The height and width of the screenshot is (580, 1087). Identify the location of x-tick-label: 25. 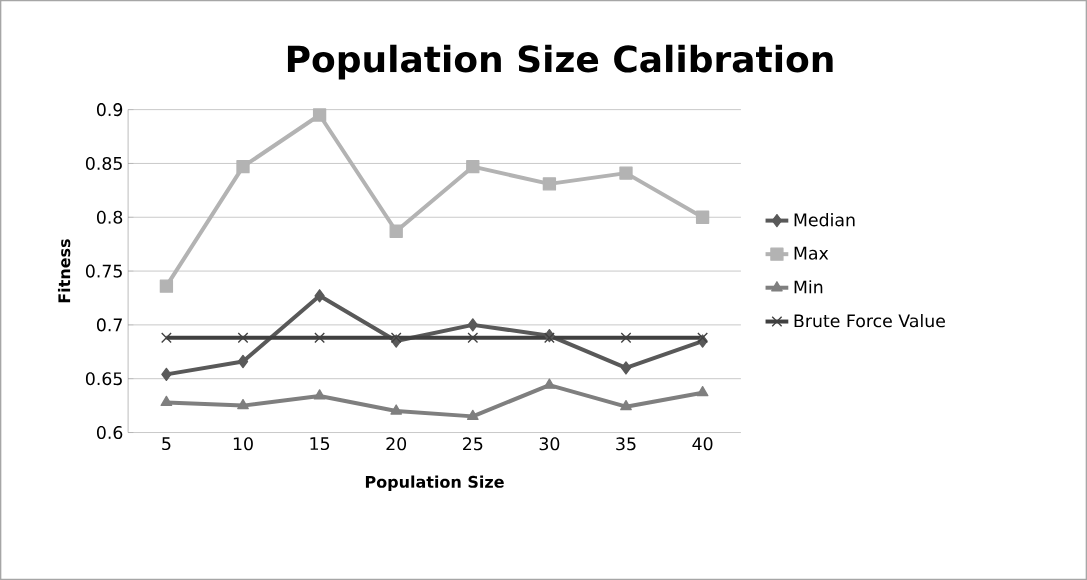
(473, 444).